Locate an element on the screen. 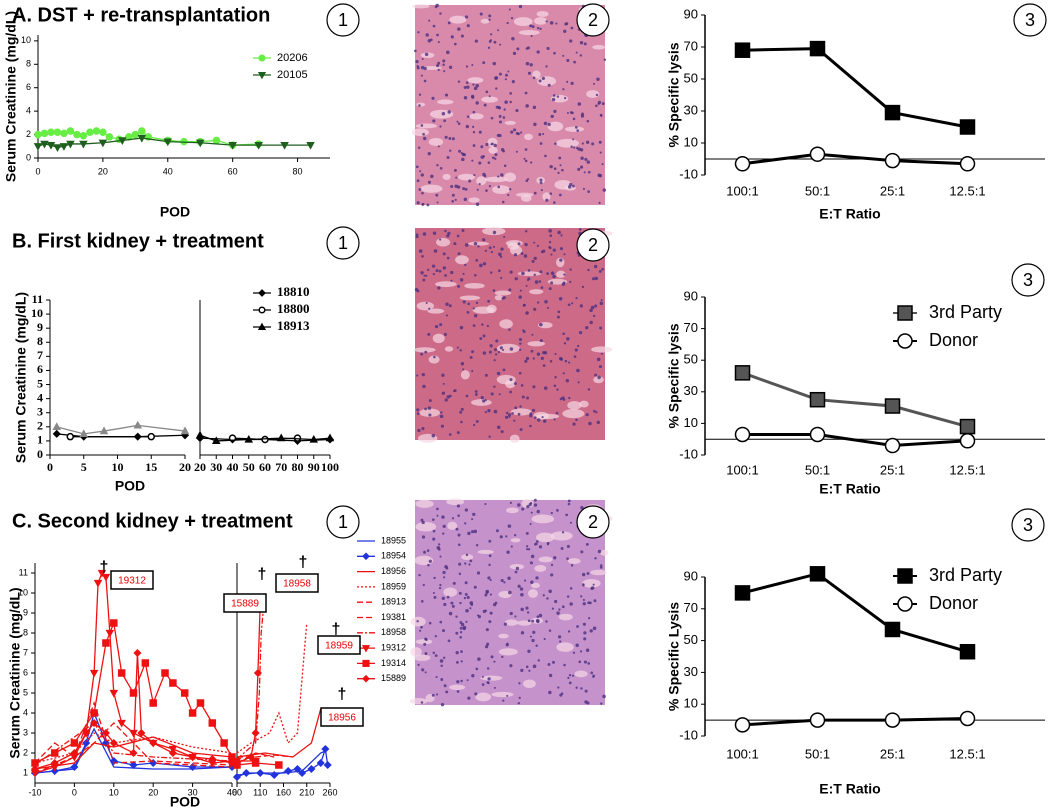 Image resolution: width=1050 pixels, height=808 pixels. x-tick-label: 100:1 is located at coordinates (742, 469).